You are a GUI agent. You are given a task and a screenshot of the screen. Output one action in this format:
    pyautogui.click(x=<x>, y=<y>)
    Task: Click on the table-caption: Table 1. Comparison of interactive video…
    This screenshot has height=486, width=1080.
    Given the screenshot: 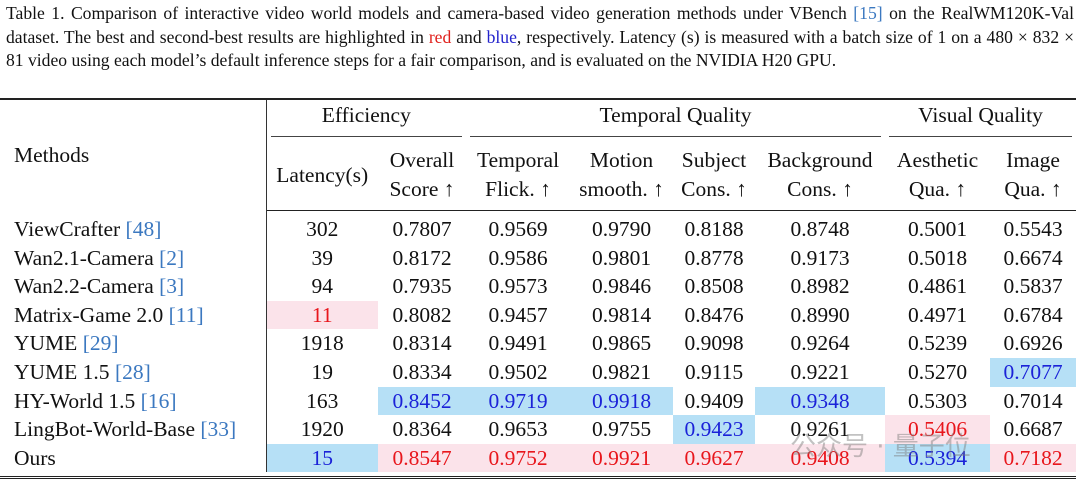 What is the action you would take?
    pyautogui.click(x=540, y=37)
    